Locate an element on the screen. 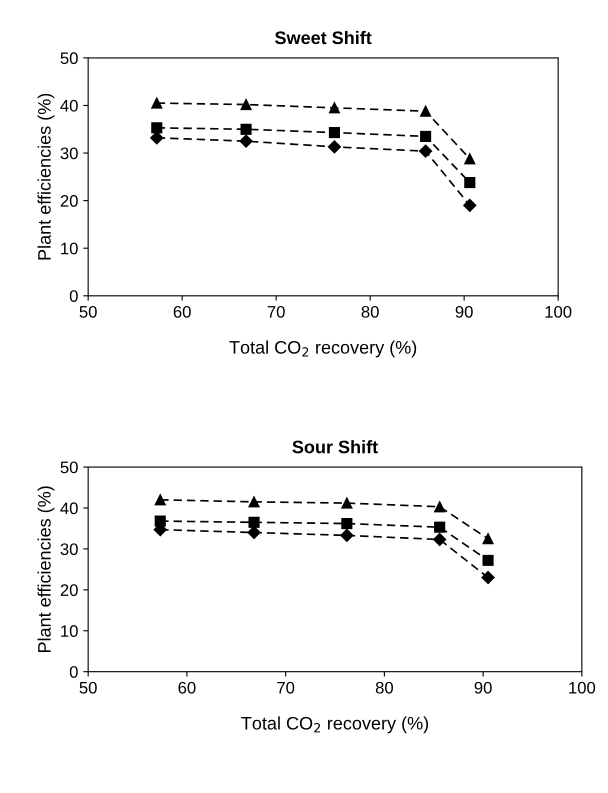  chart-title: Sweet Shift is located at coordinates (323, 37).